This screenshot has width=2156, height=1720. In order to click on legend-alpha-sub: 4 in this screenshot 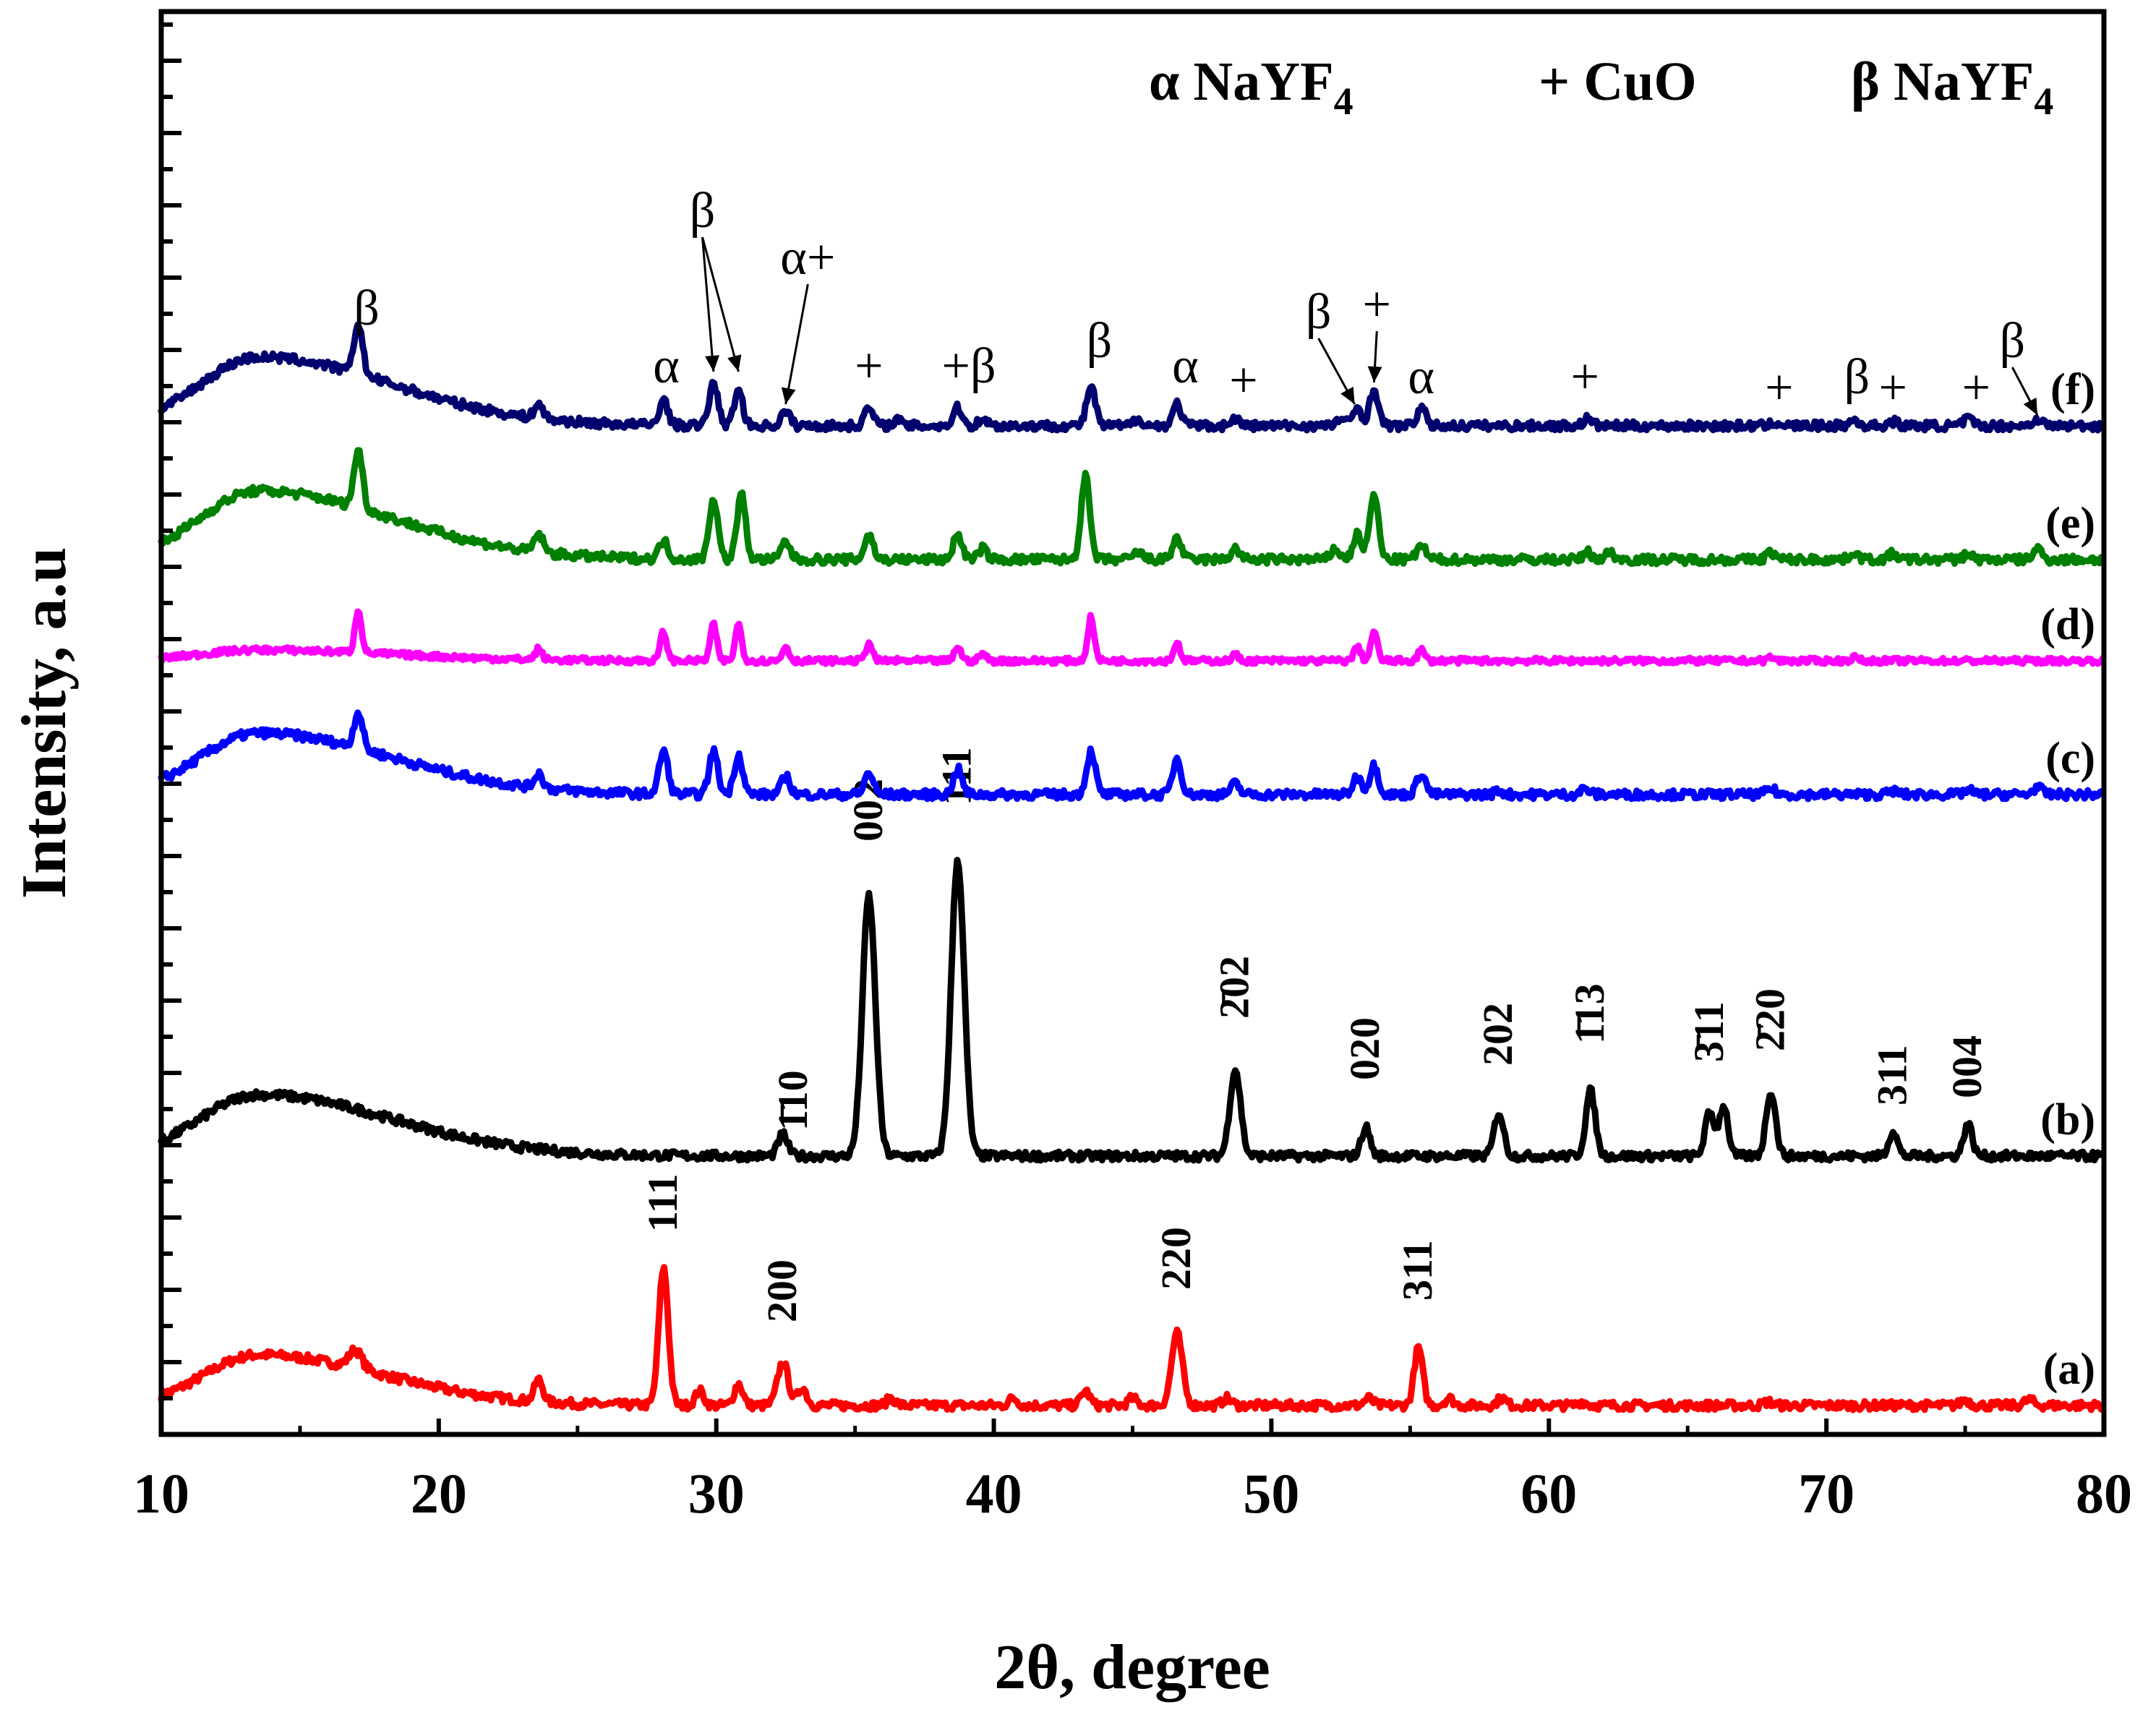, I will do `click(1343, 102)`.